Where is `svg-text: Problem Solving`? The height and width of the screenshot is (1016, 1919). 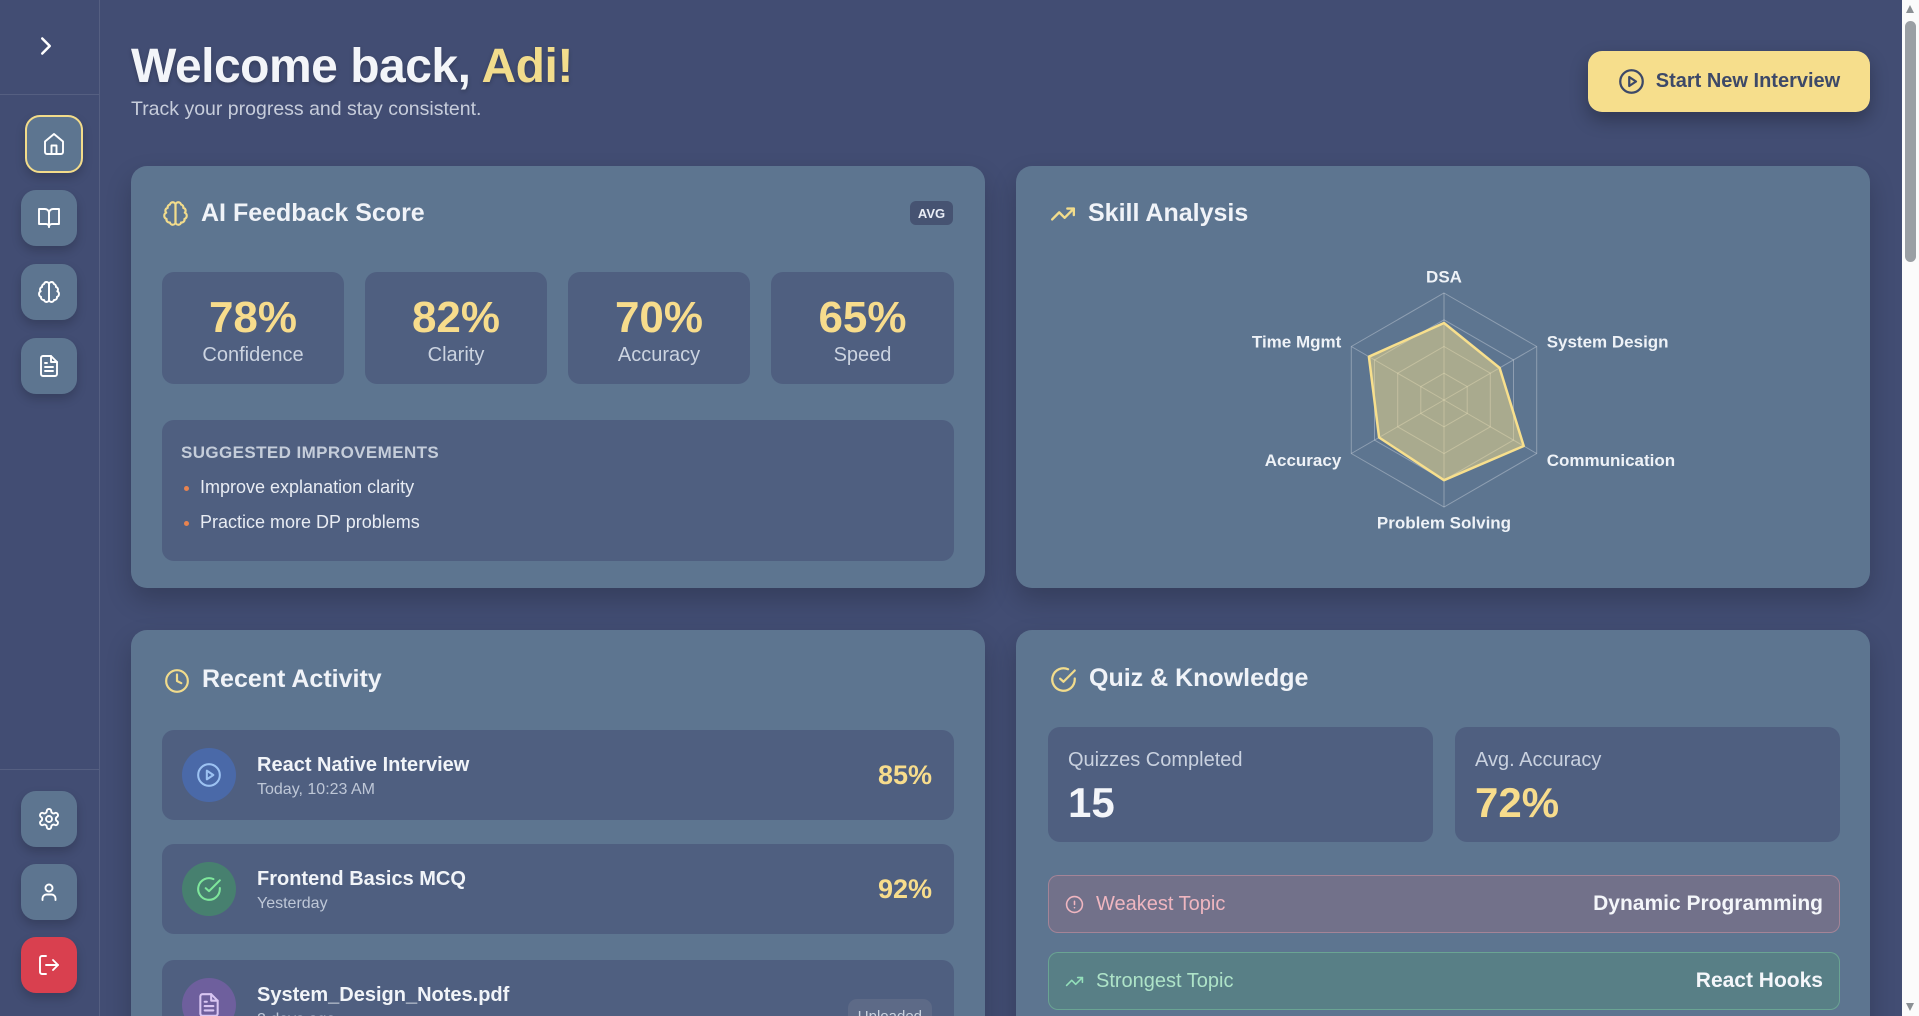
svg-text: Problem Solving is located at coordinates (1444, 523).